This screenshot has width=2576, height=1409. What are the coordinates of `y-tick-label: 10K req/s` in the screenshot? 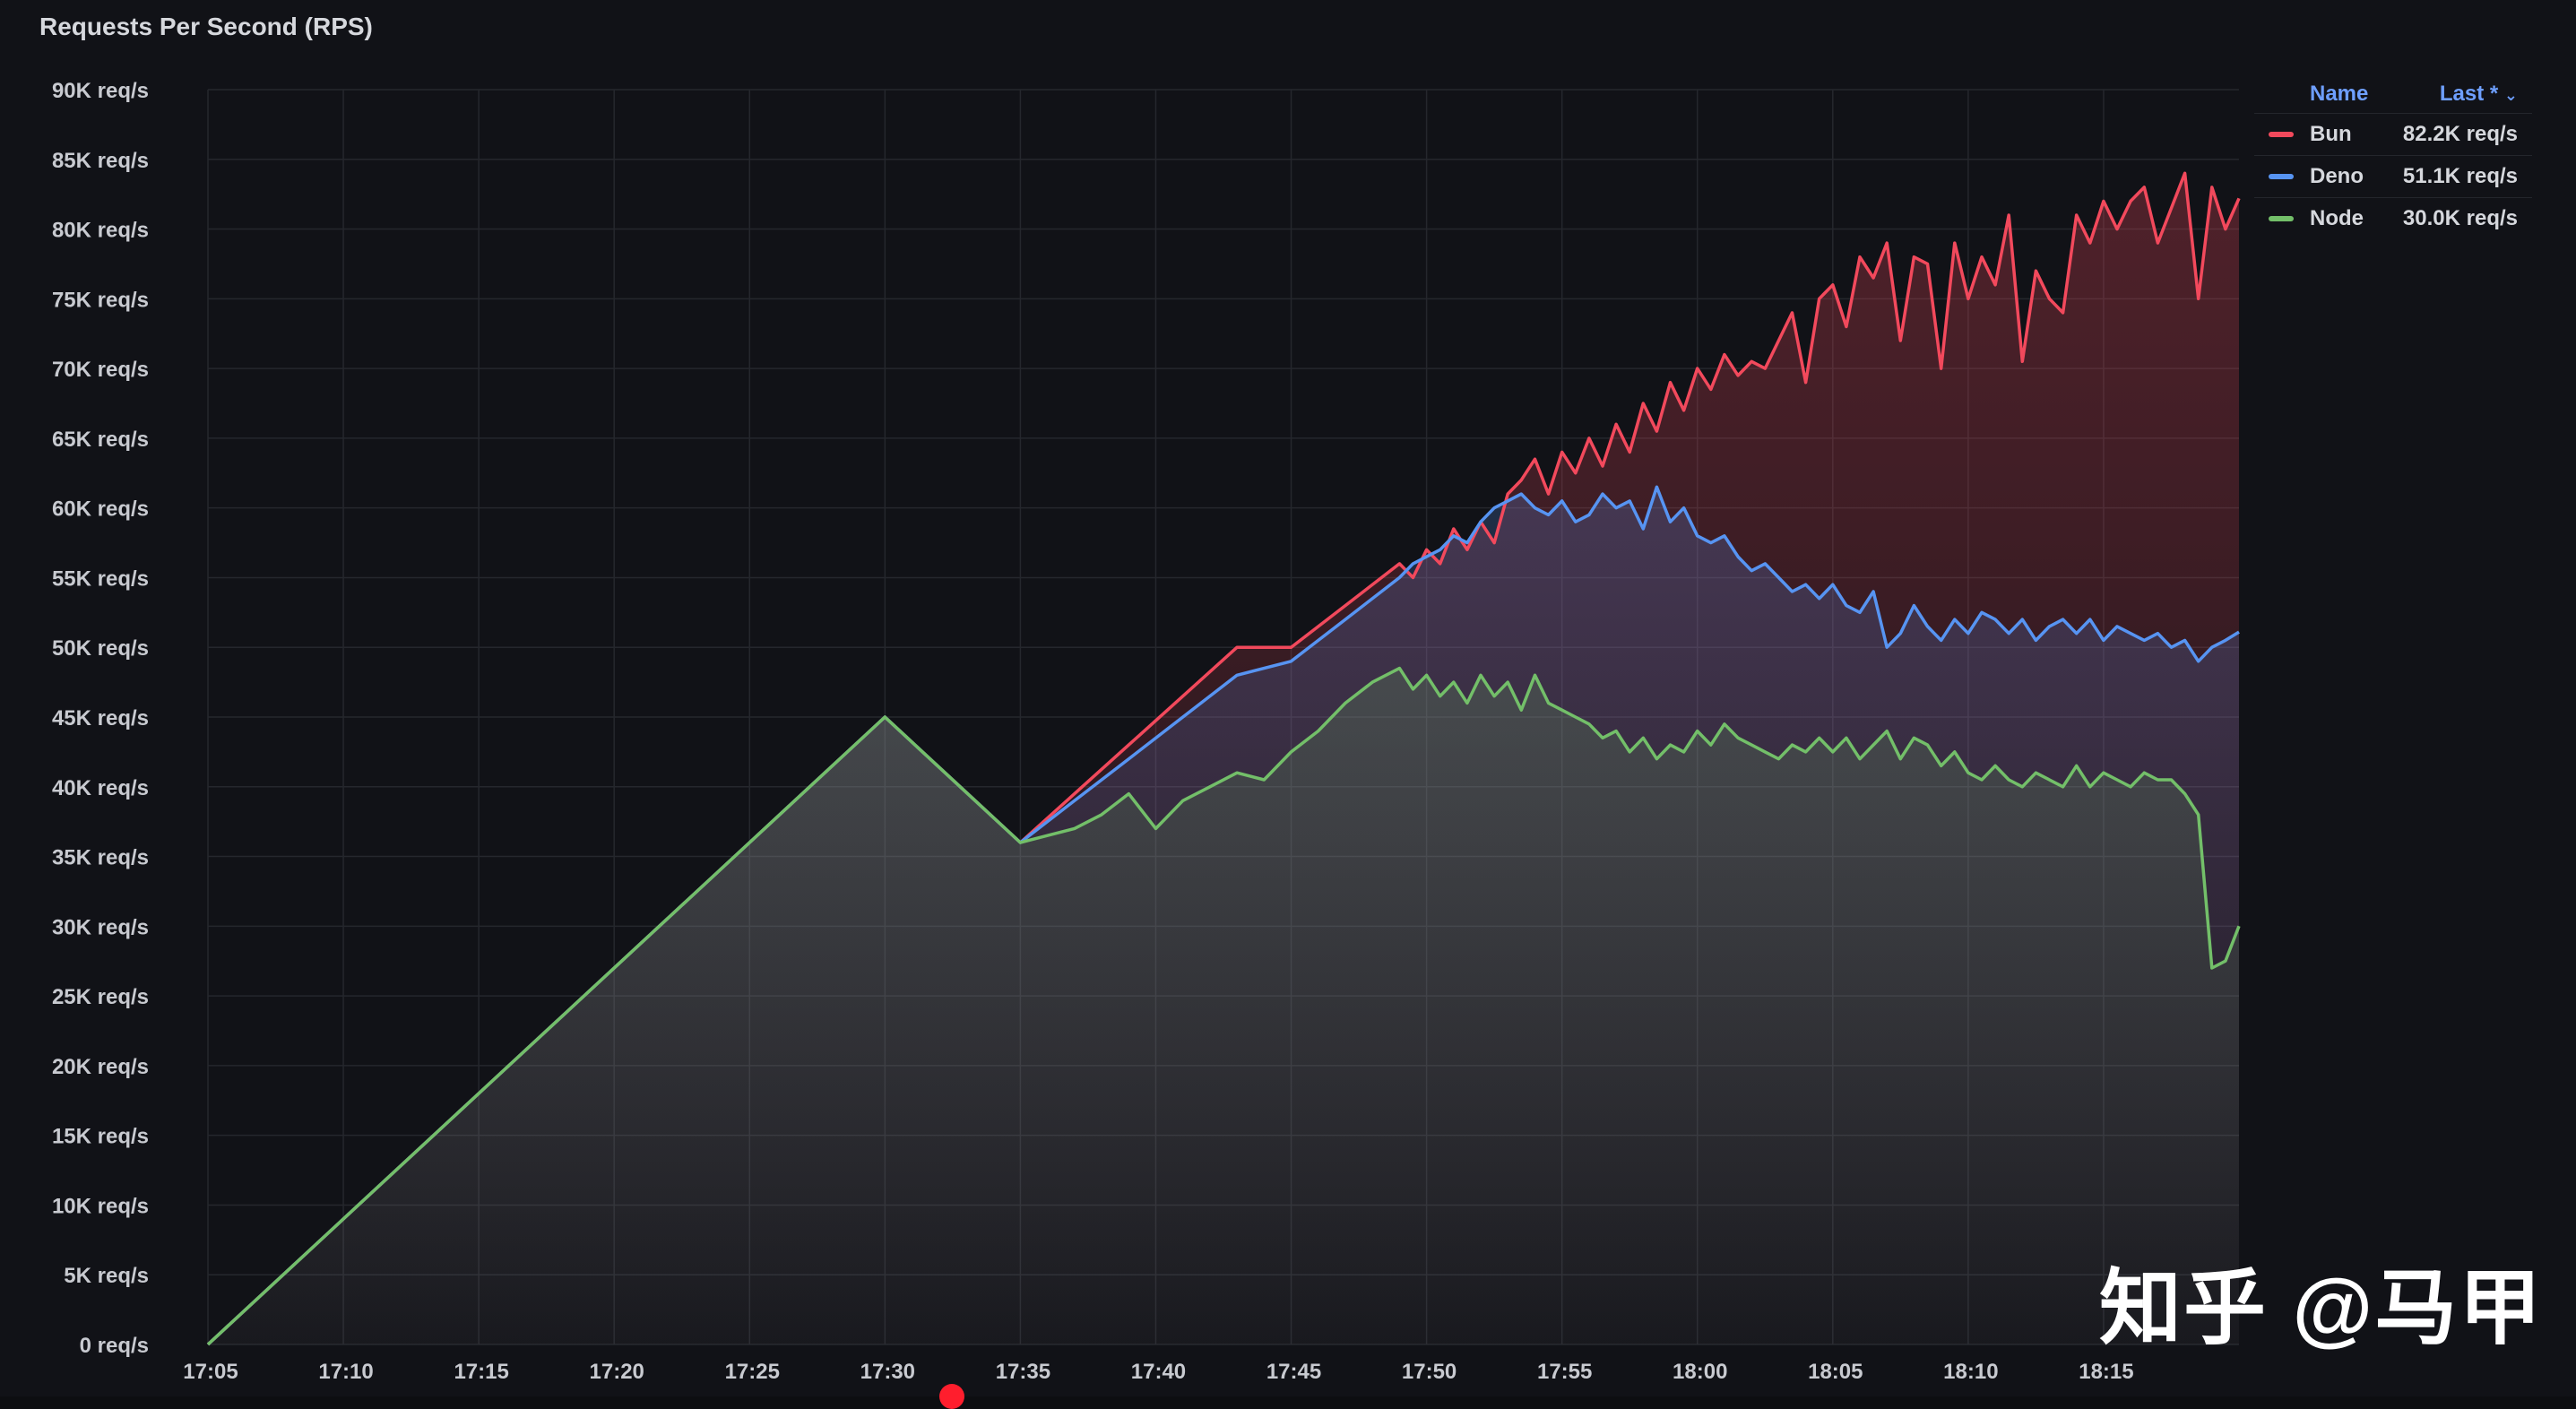 It's located at (100, 1206).